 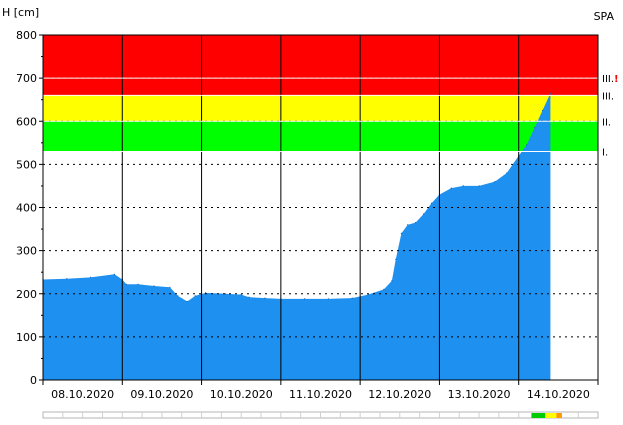 I want to click on level-label-2: III., so click(x=608, y=96).